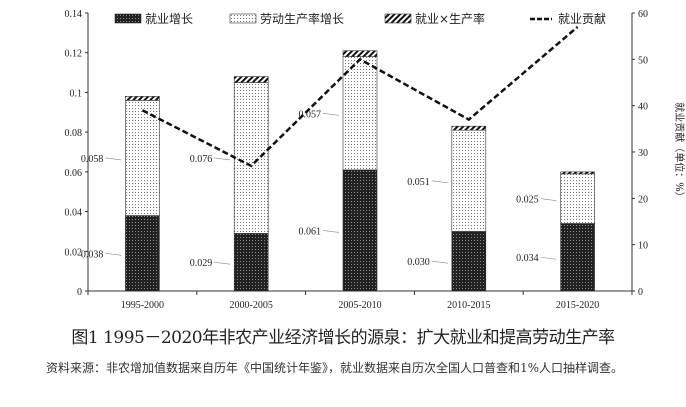 The height and width of the screenshot is (407, 686). I want to click on data-label: 0.051, so click(418, 182).